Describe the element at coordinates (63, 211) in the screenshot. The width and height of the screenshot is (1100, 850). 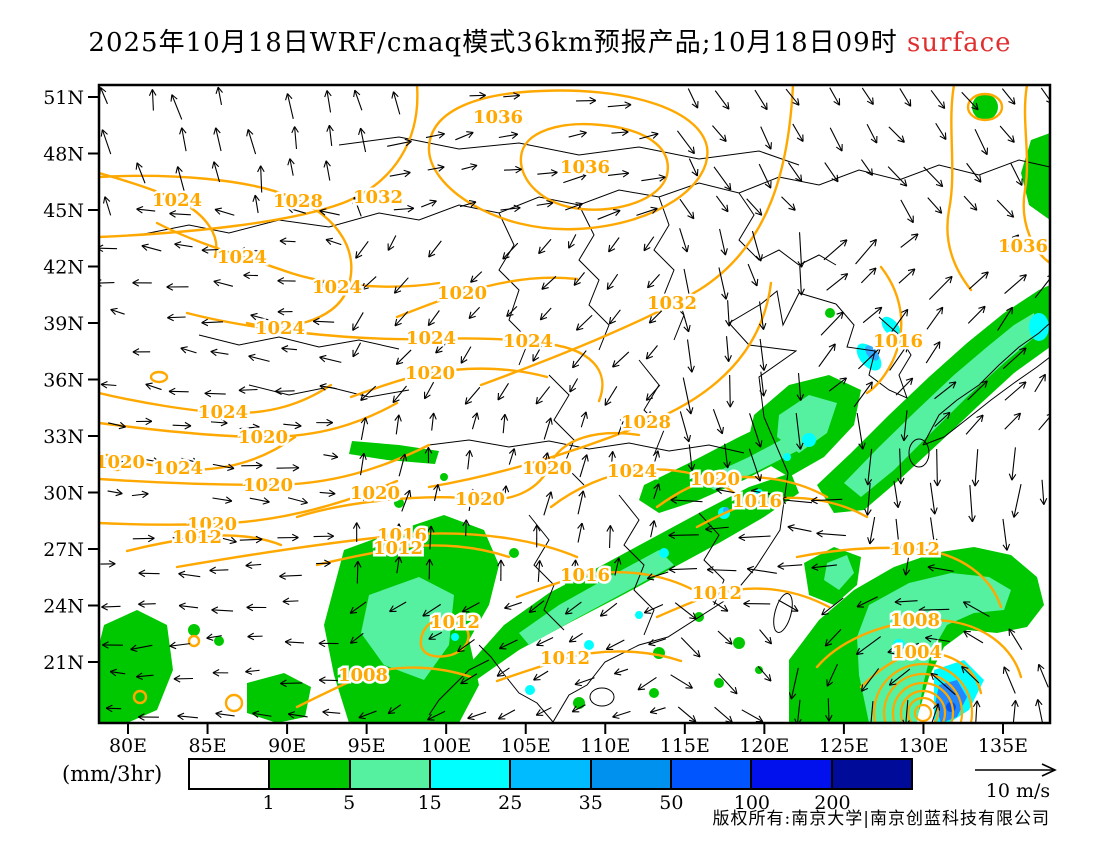
I see `lat-tick-label: 45N` at that location.